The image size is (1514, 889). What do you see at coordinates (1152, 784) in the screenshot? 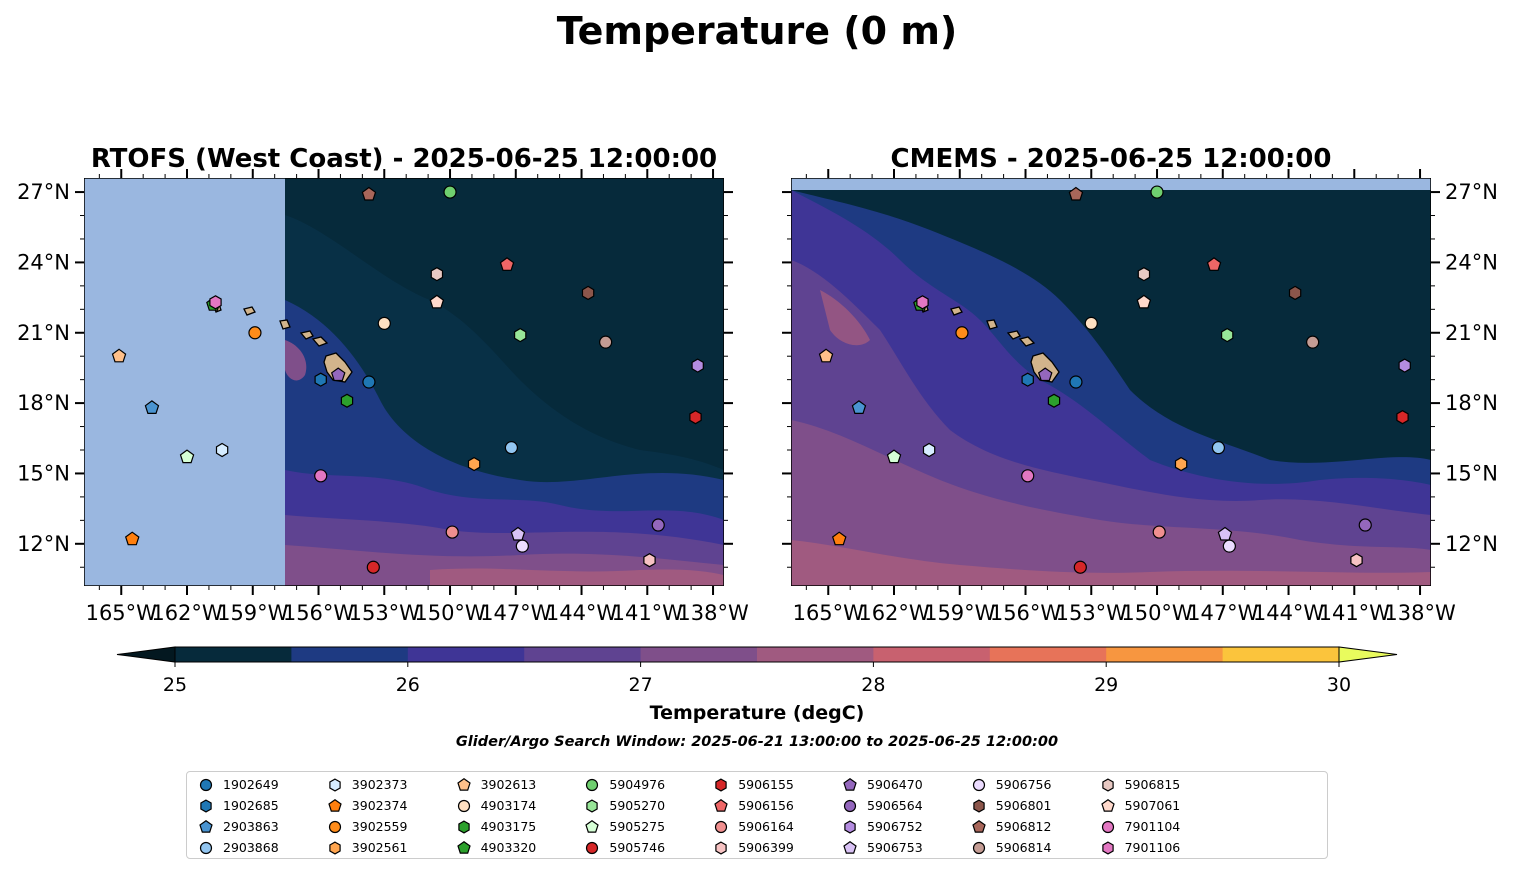
I see `legend-label: 5906815` at bounding box center [1152, 784].